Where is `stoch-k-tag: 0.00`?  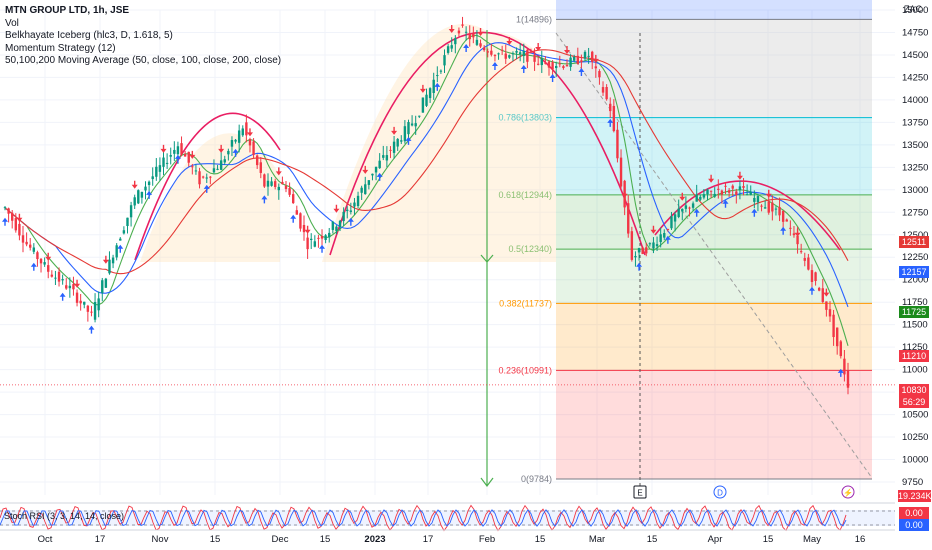 stoch-k-tag: 0.00 is located at coordinates (914, 513).